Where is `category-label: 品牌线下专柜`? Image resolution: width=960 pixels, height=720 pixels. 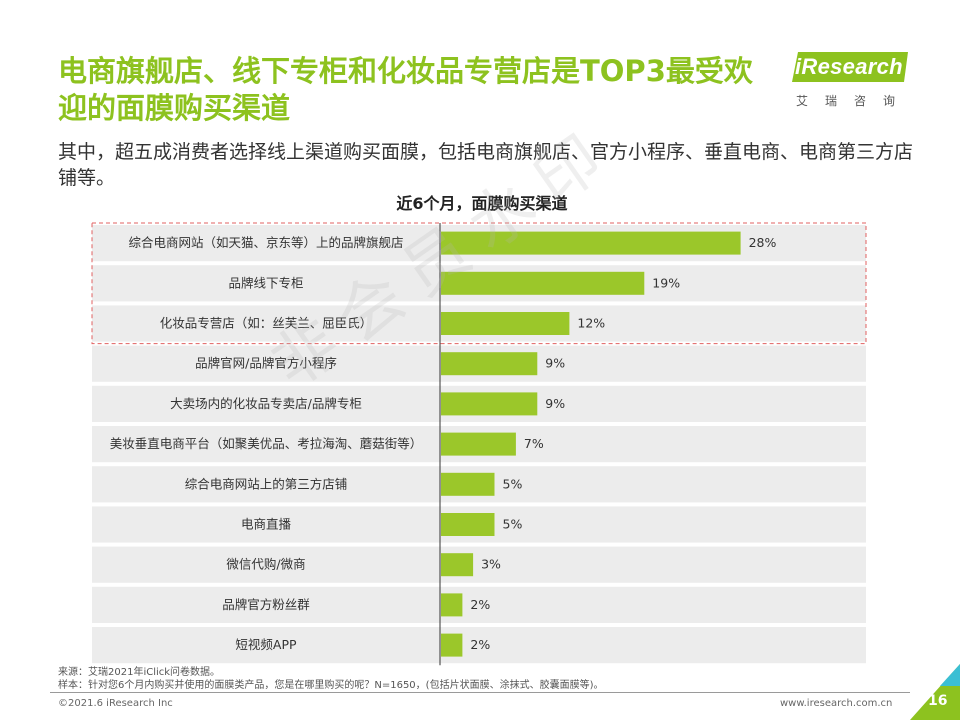
category-label: 品牌线下专柜 is located at coordinates (265, 282).